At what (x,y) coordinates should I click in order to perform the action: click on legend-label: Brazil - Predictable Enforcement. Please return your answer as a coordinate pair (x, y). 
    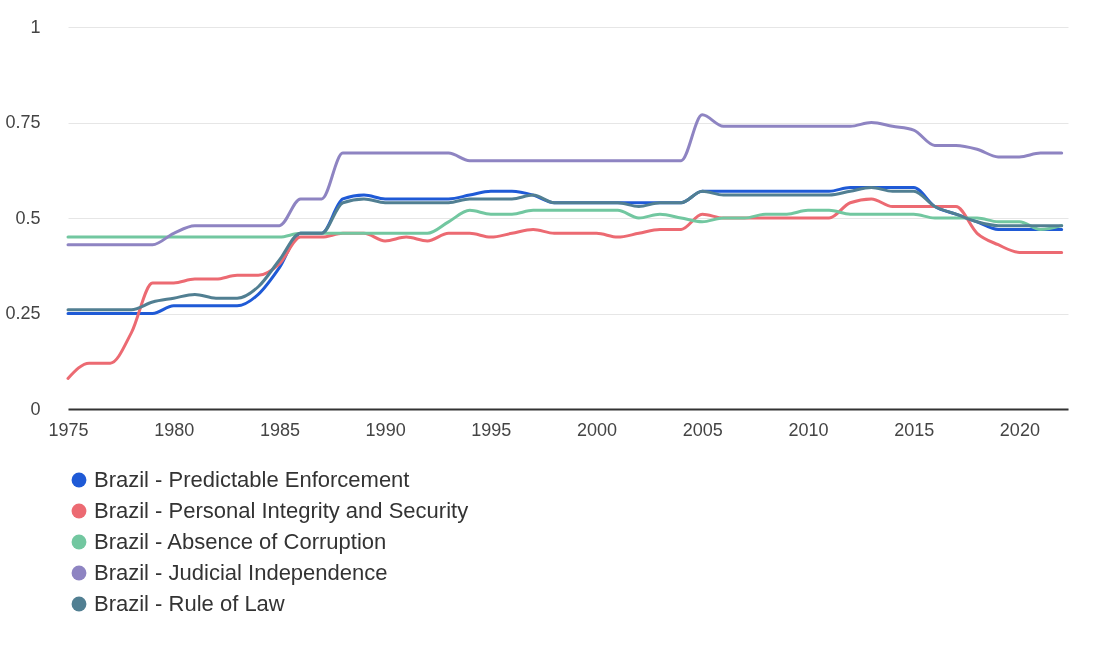
    Looking at the image, I should click on (252, 479).